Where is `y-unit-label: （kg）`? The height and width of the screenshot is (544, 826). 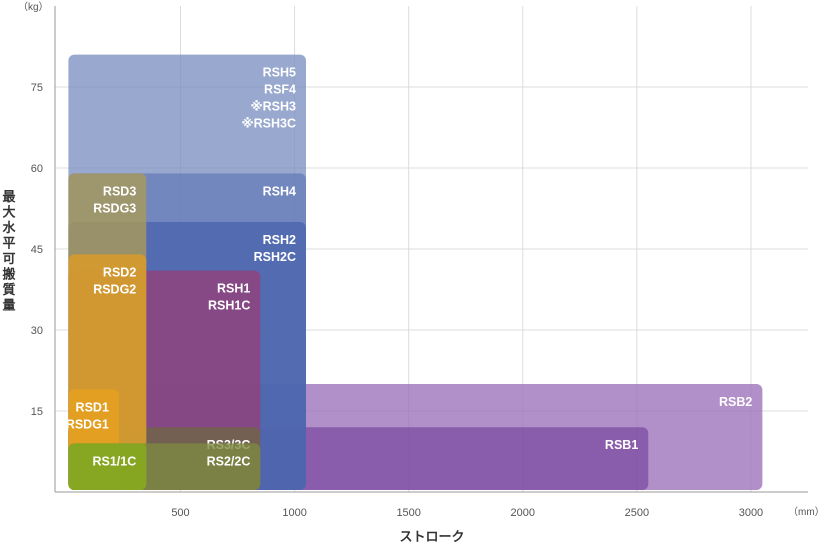
y-unit-label: （kg） is located at coordinates (33, 7).